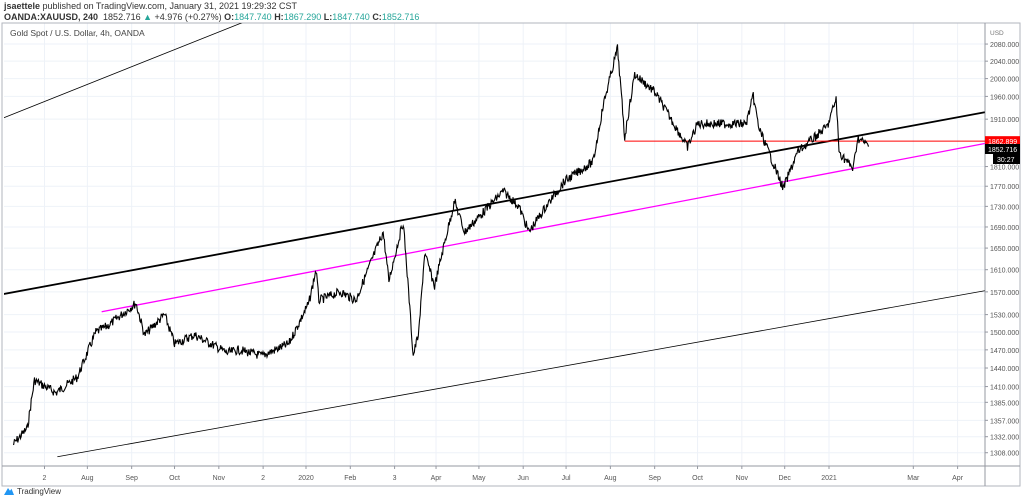 The width and height of the screenshot is (1024, 503). What do you see at coordinates (188, 17) in the screenshot?
I see `price-change: +4.976 (+0.27%)` at bounding box center [188, 17].